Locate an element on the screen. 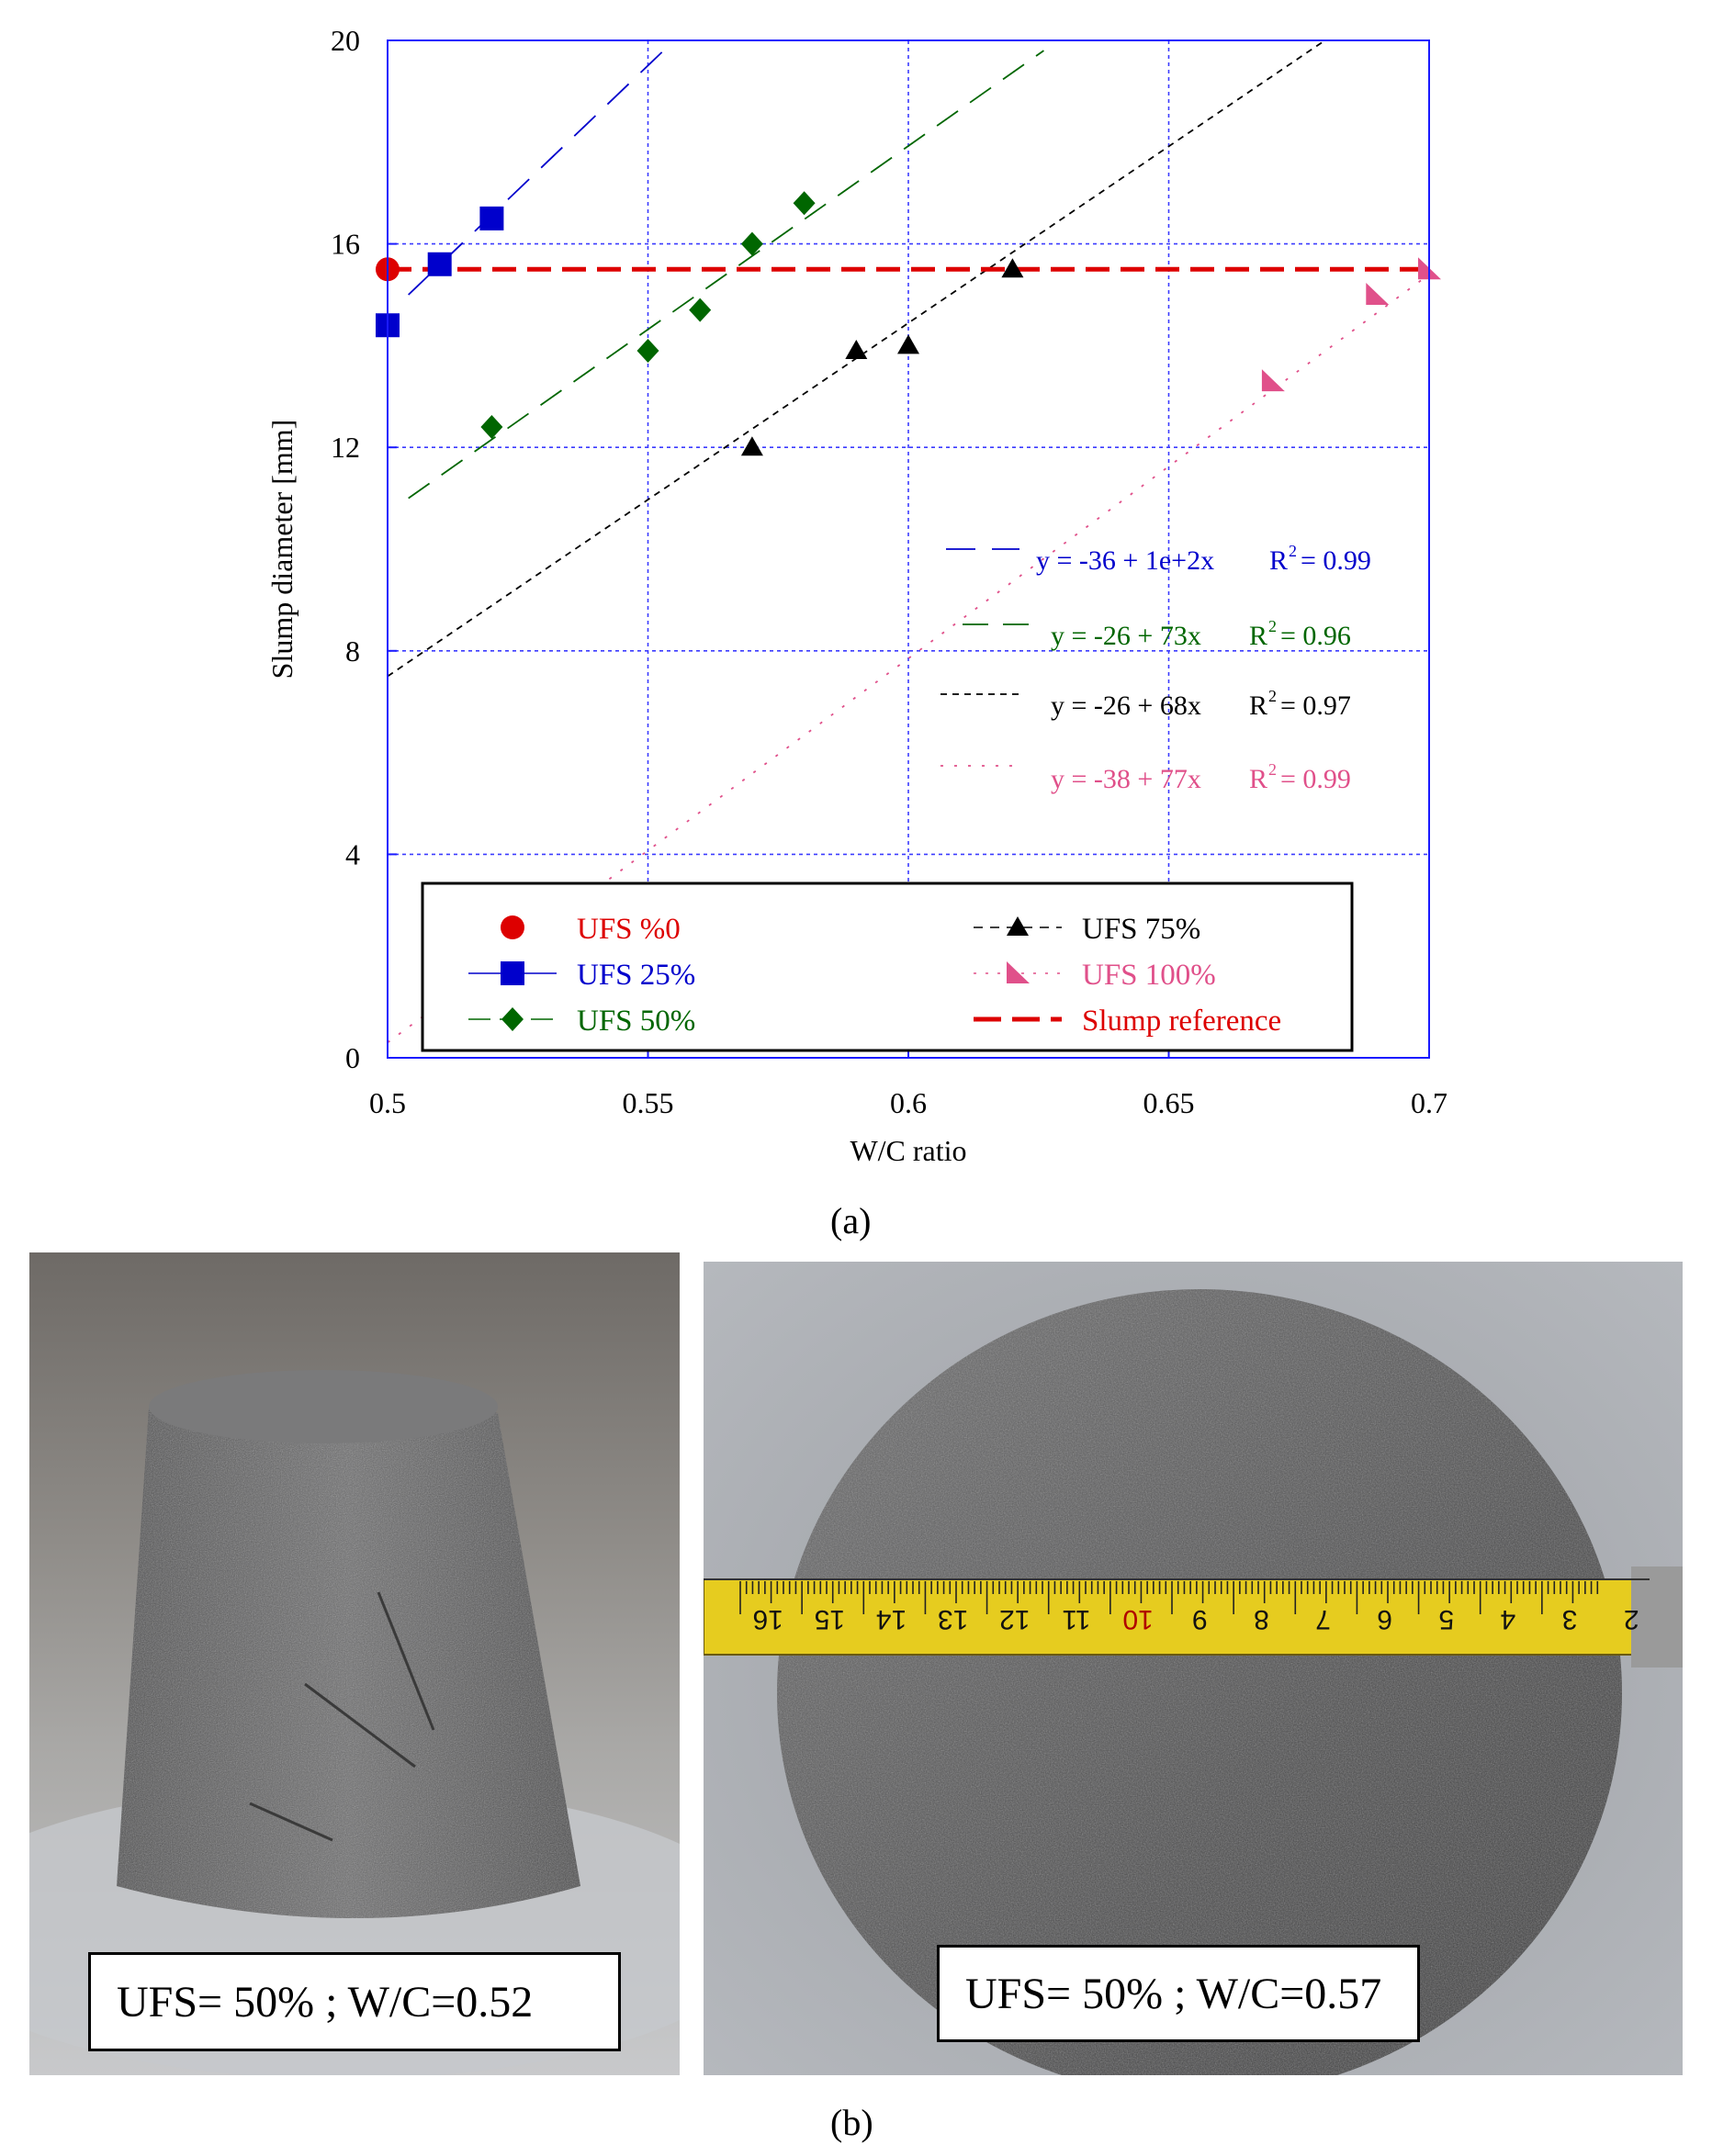 The height and width of the screenshot is (2156, 1712). trend-equation: y = -38 + 77x is located at coordinates (1126, 779).